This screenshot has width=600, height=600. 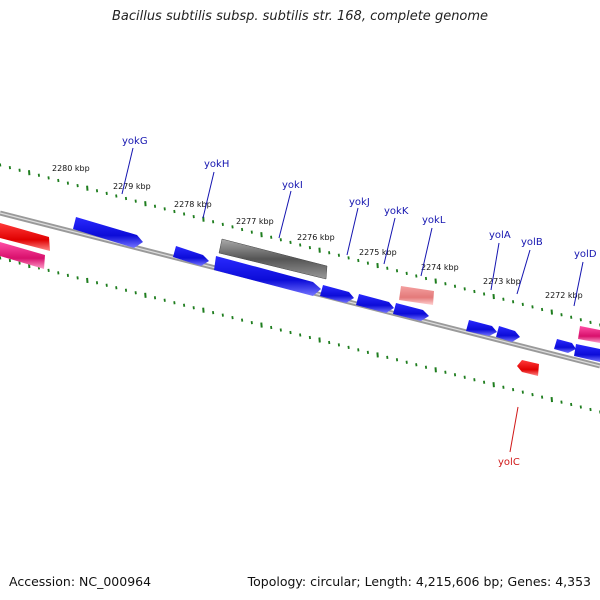 What do you see at coordinates (71, 168) in the screenshot?
I see `scale-label-2280: 2280 kbp` at bounding box center [71, 168].